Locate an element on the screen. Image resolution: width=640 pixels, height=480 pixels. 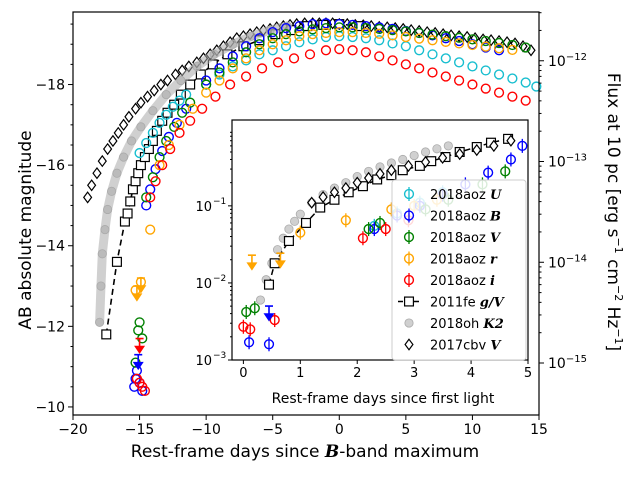
legend-band: K2 is located at coordinates (492, 324).